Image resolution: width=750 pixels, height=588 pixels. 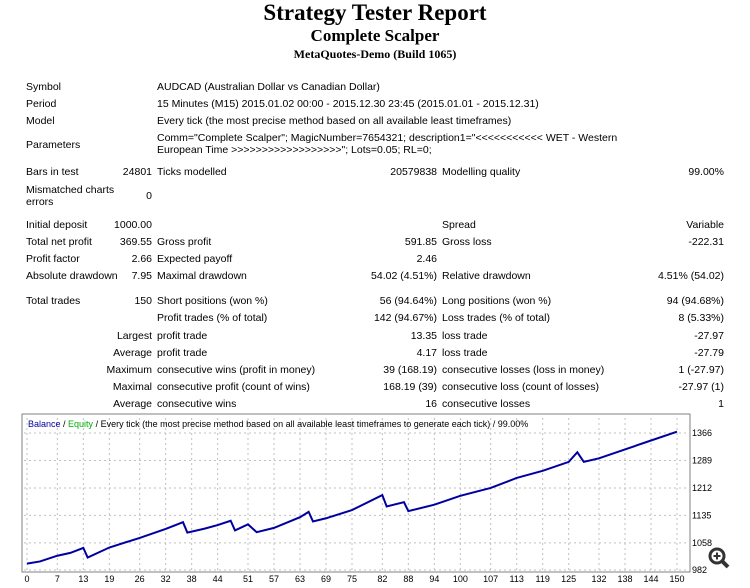 What do you see at coordinates (326, 579) in the screenshot?
I see `x-tick-label: 69` at bounding box center [326, 579].